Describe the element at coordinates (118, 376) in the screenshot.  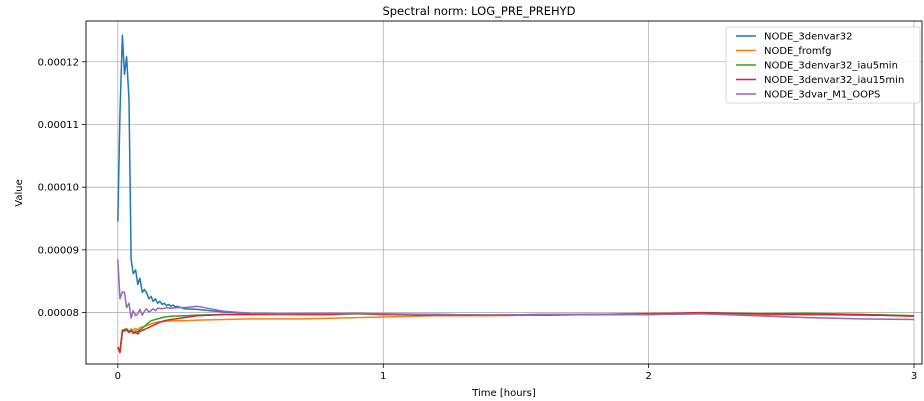
I see `x-tick-label: 0` at that location.